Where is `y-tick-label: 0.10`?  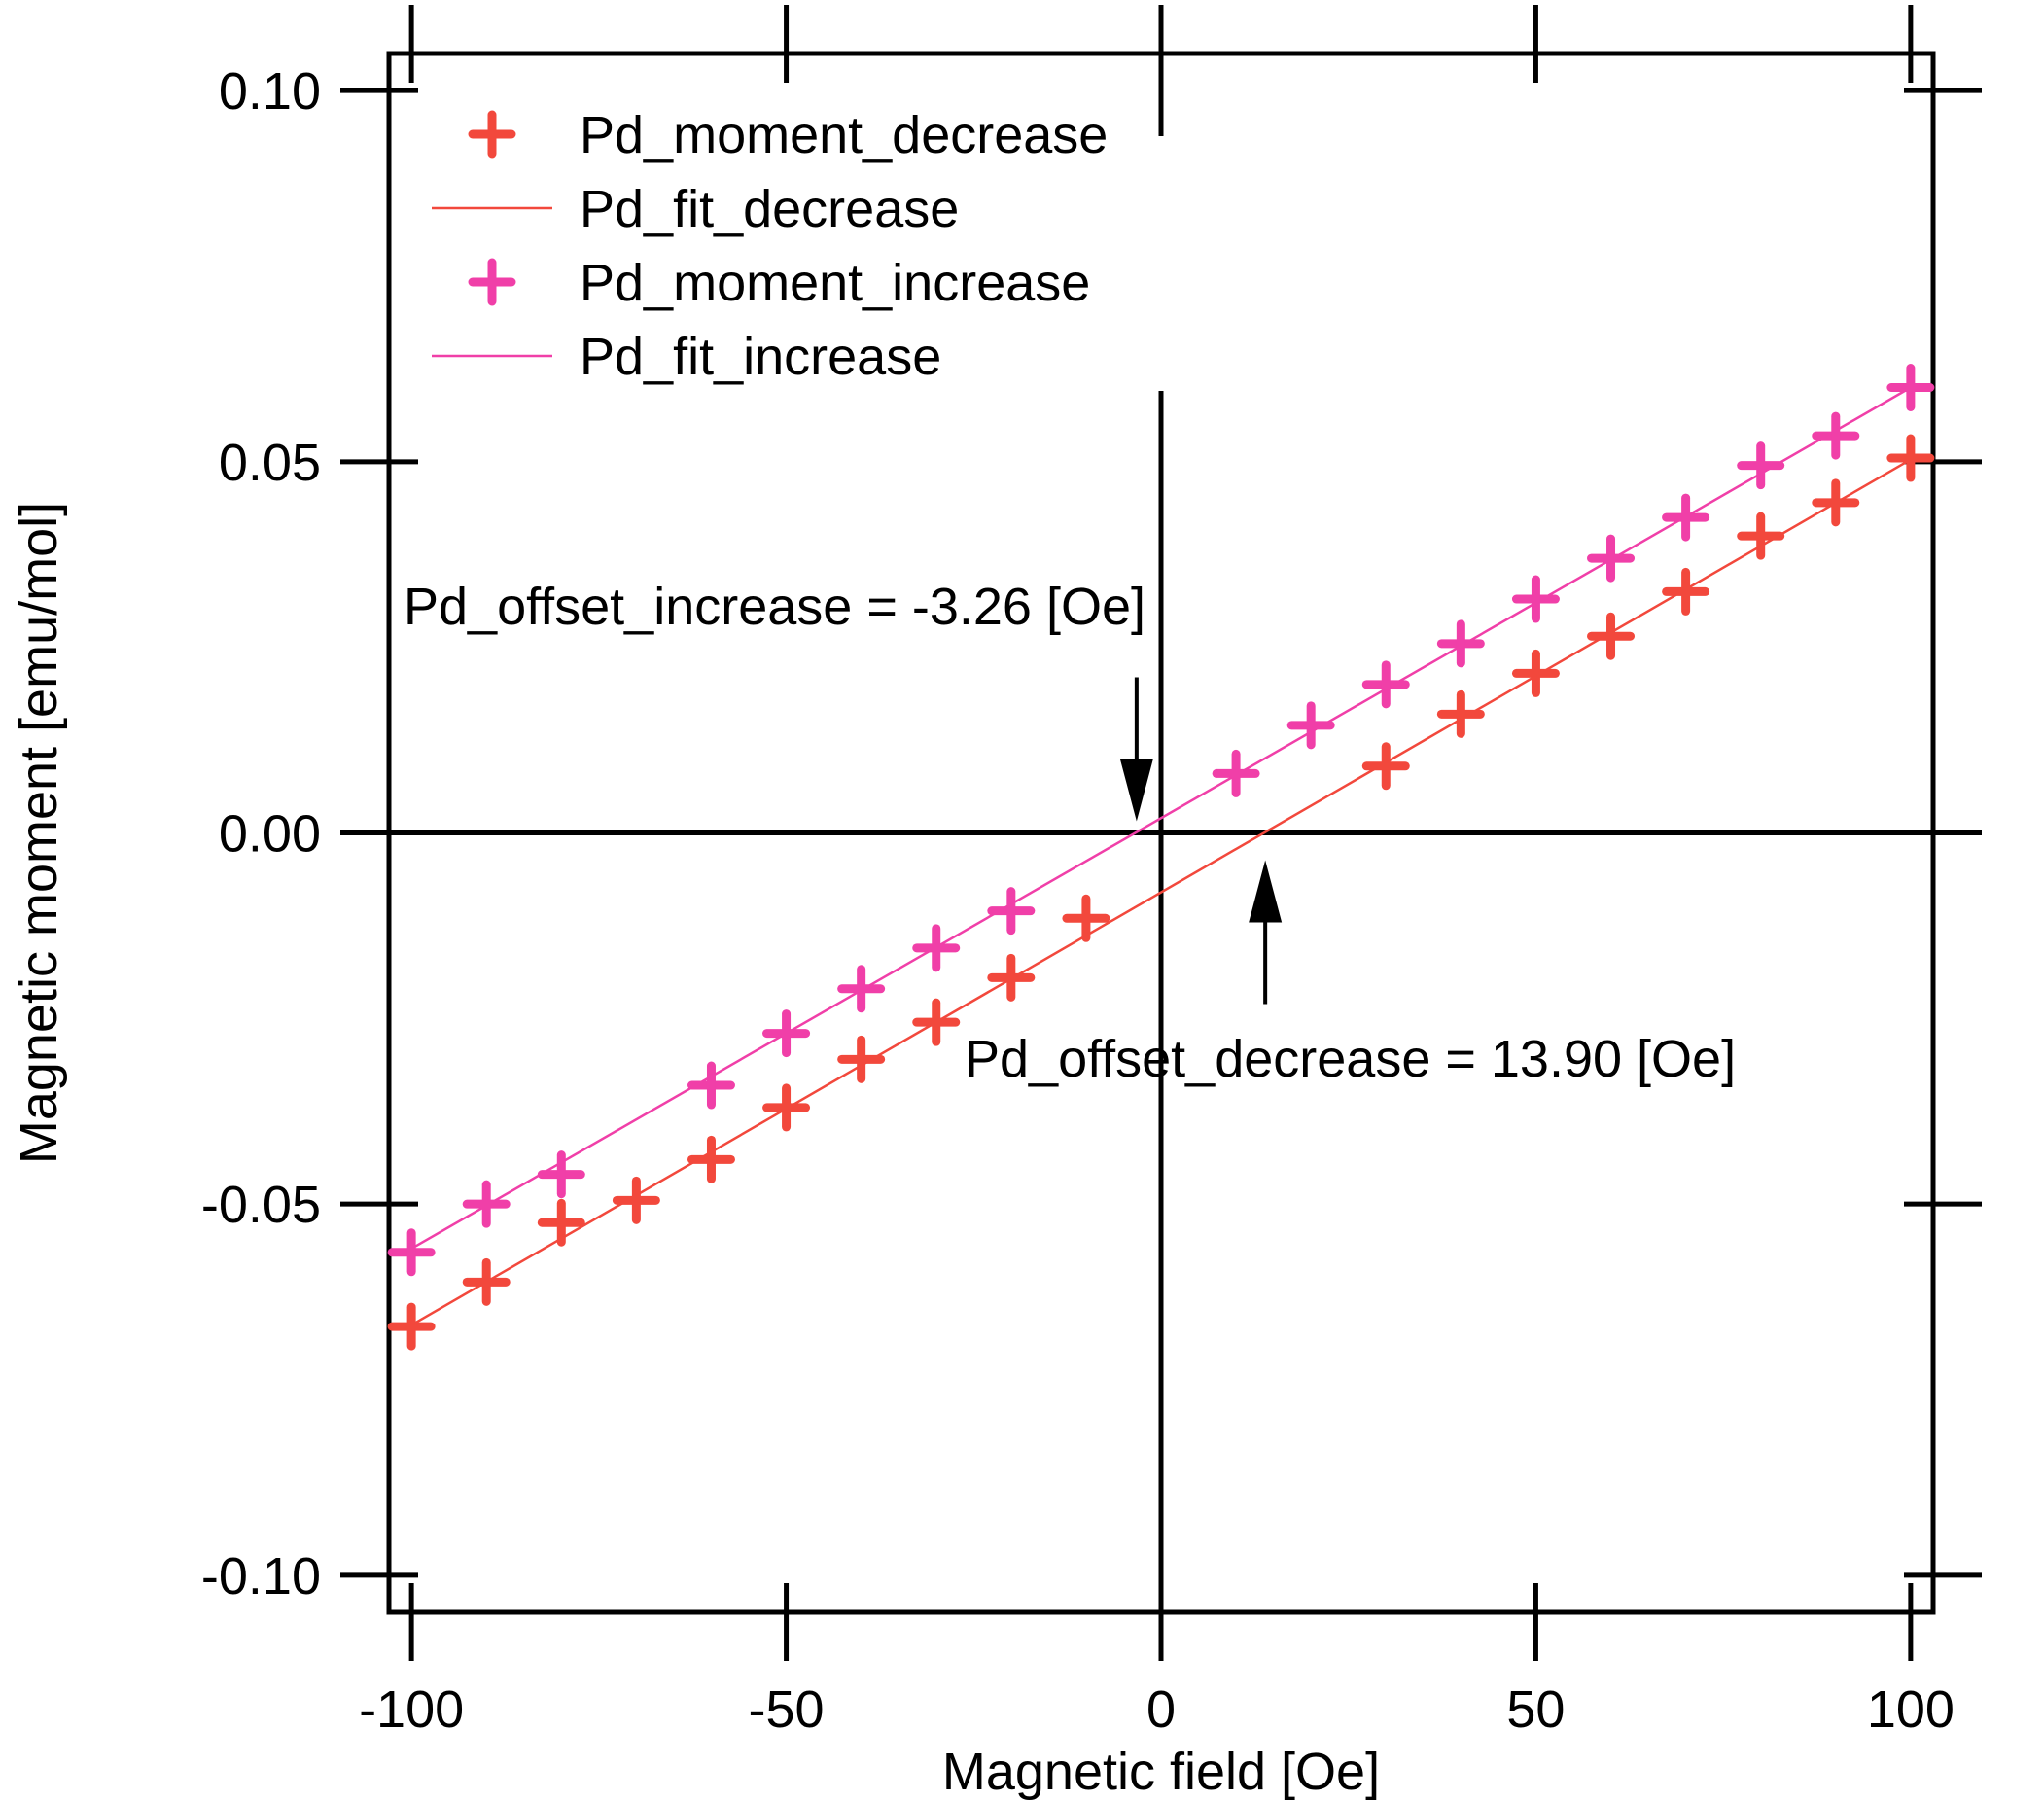 y-tick-label: 0.10 is located at coordinates (270, 91).